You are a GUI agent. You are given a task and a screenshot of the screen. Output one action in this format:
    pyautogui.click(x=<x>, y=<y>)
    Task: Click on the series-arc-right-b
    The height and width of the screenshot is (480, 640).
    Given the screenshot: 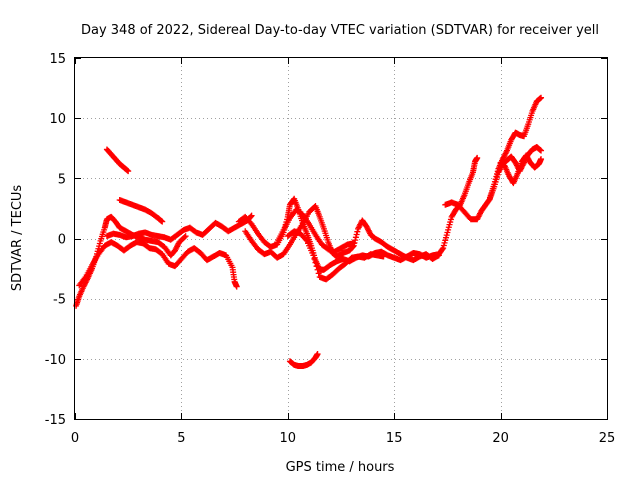 What is the action you would take?
    pyautogui.click(x=515, y=147)
    